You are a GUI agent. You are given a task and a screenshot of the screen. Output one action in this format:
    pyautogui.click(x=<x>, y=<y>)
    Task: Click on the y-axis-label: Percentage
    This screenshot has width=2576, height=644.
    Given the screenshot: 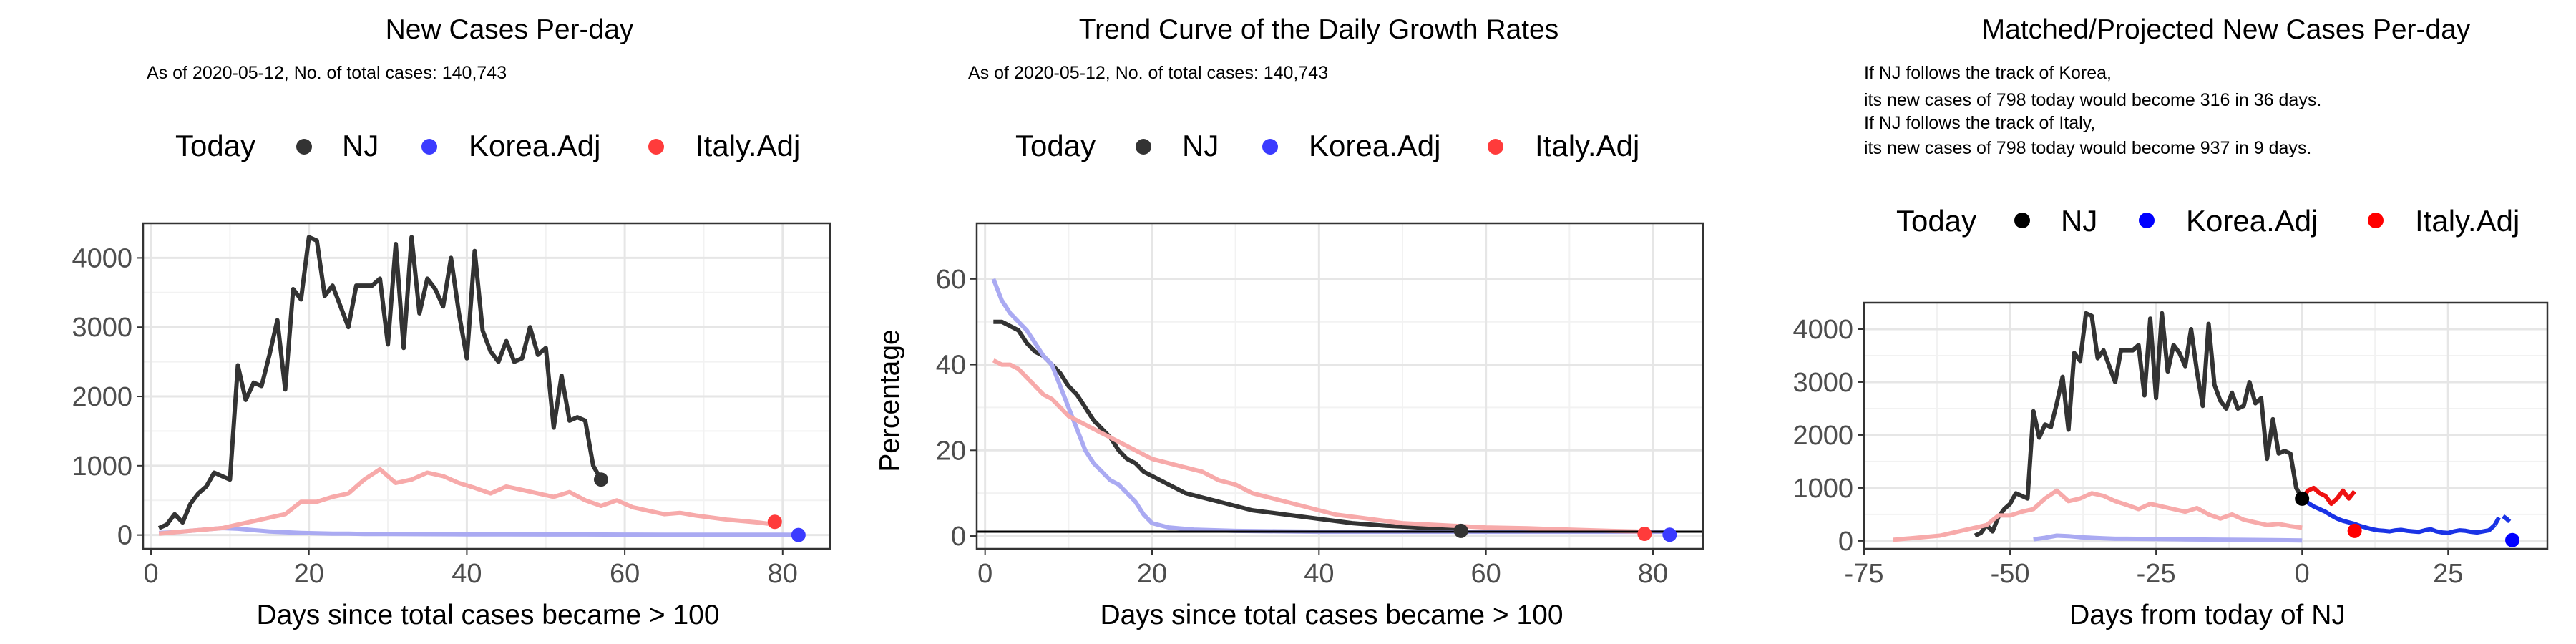 What is the action you would take?
    pyautogui.click(x=889, y=400)
    